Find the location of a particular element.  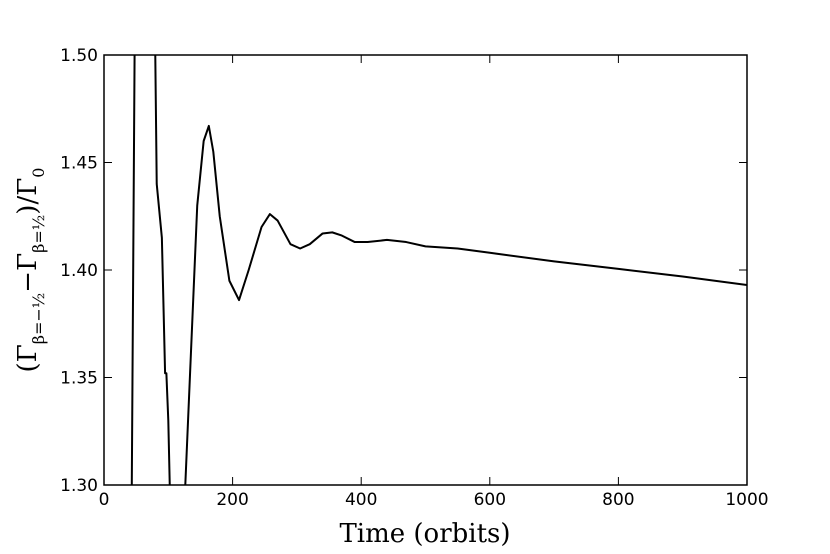

x-tick-label: 400 is located at coordinates (361, 500).